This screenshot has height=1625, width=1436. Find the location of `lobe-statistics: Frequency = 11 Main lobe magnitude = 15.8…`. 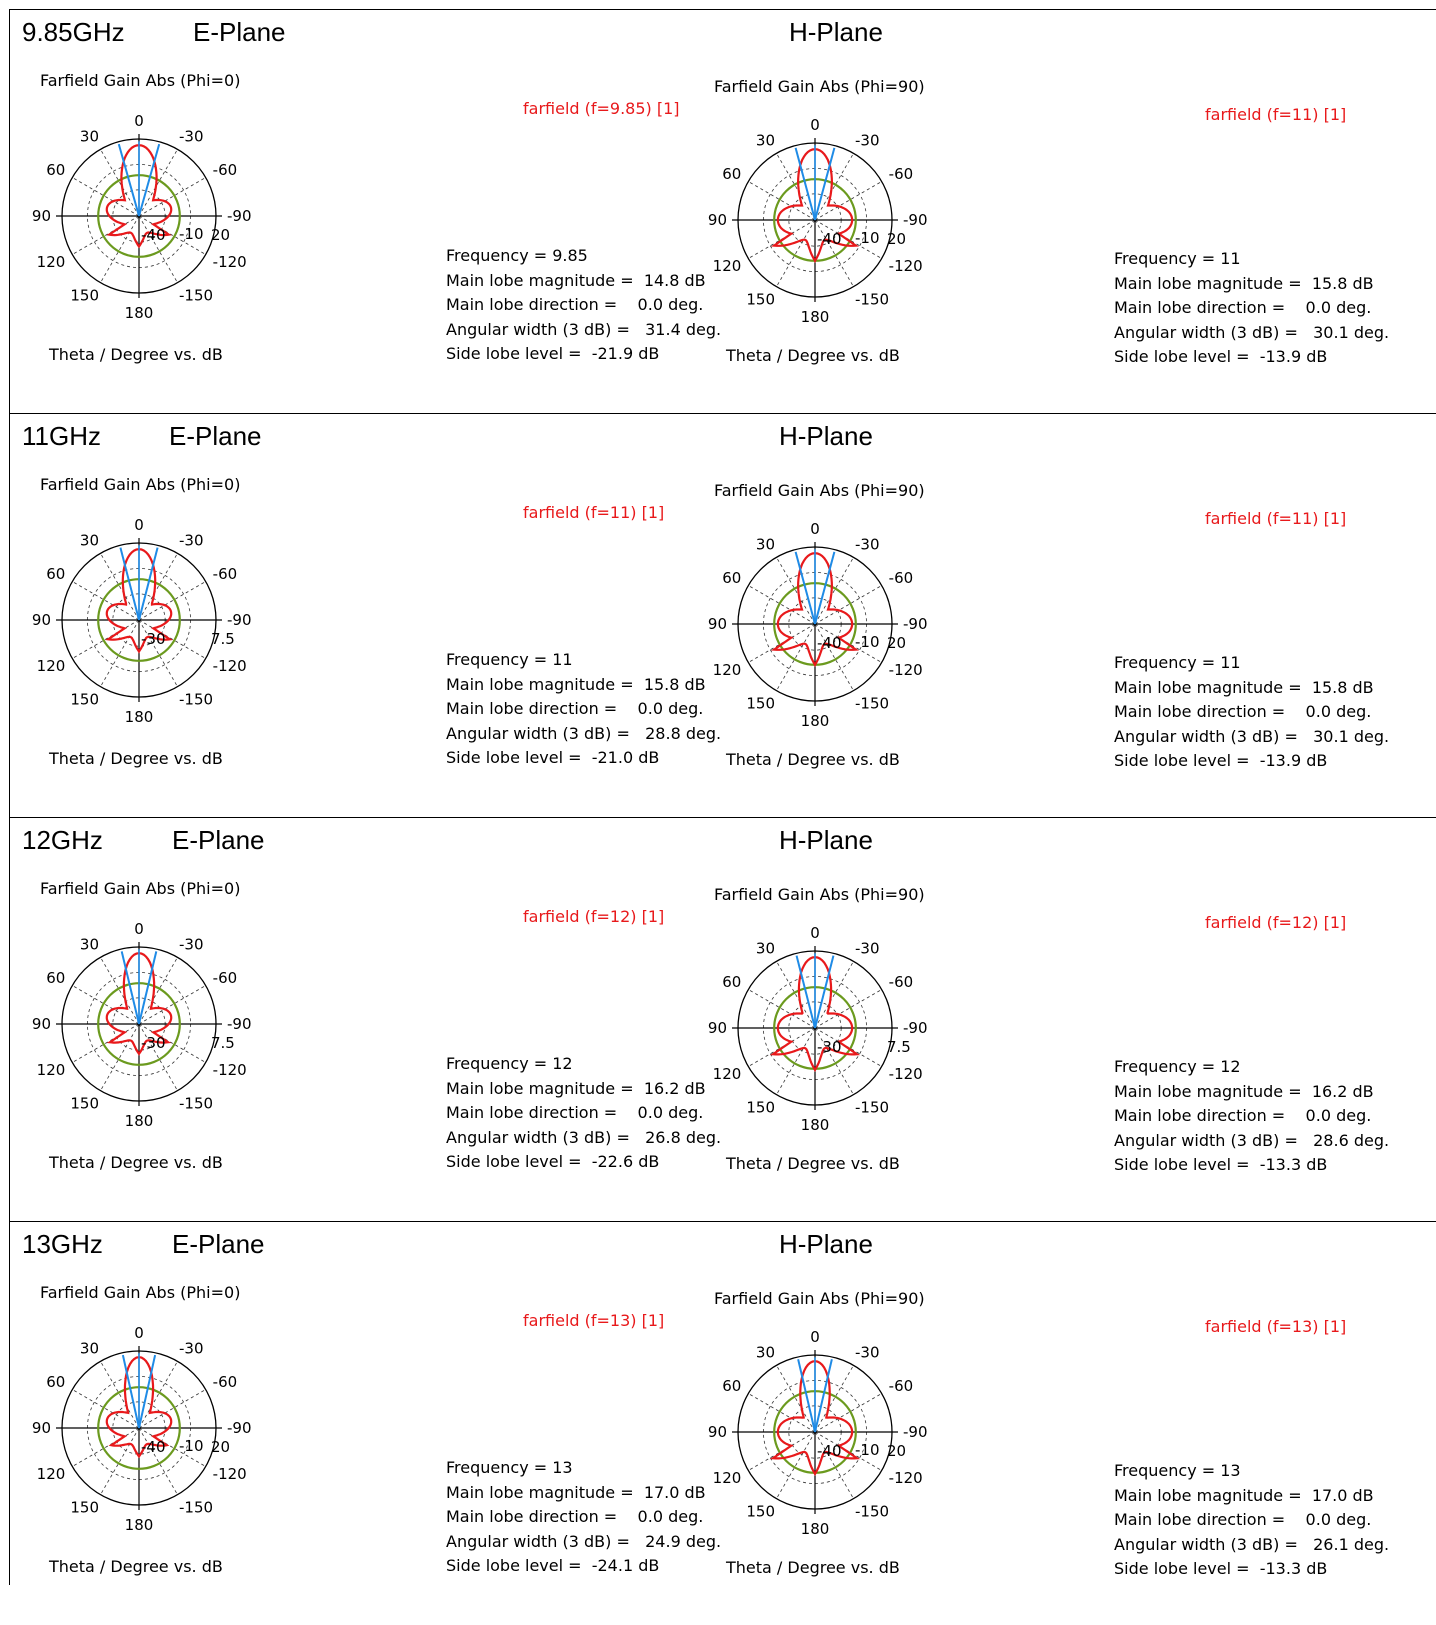

lobe-statistics: Frequency = 11 Main lobe magnitude = 15.8… is located at coordinates (1251, 712).